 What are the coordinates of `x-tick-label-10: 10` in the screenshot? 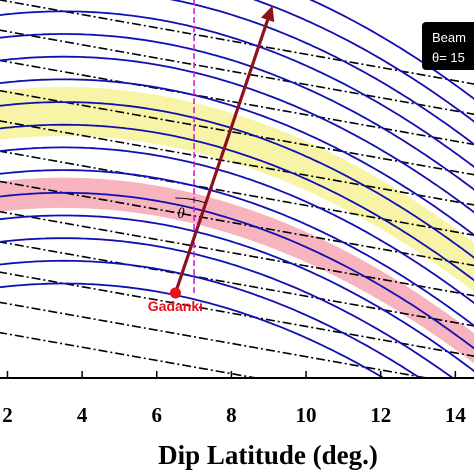 It's located at (306, 415).